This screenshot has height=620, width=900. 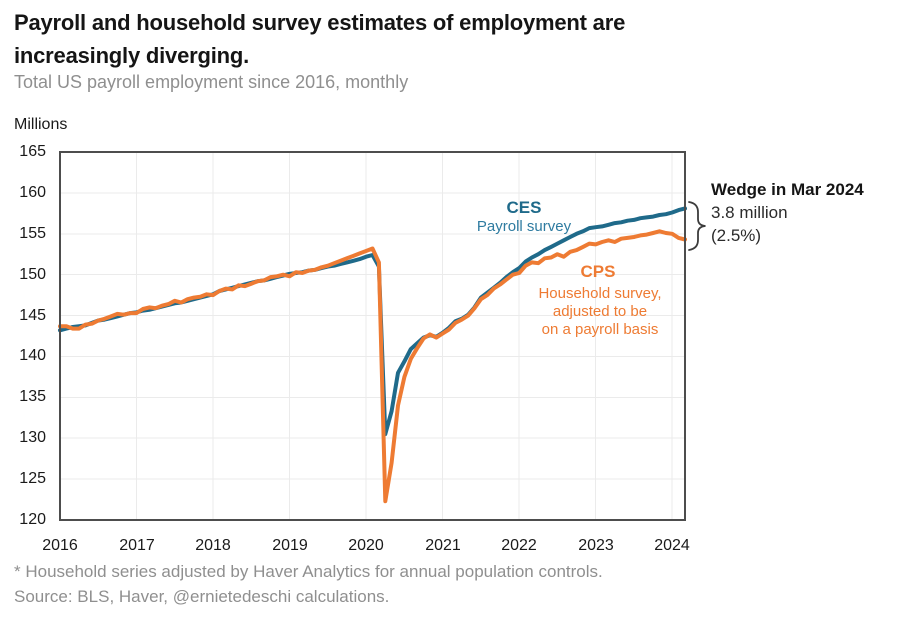 What do you see at coordinates (443, 545) in the screenshot?
I see `x-tick-label: 2021` at bounding box center [443, 545].